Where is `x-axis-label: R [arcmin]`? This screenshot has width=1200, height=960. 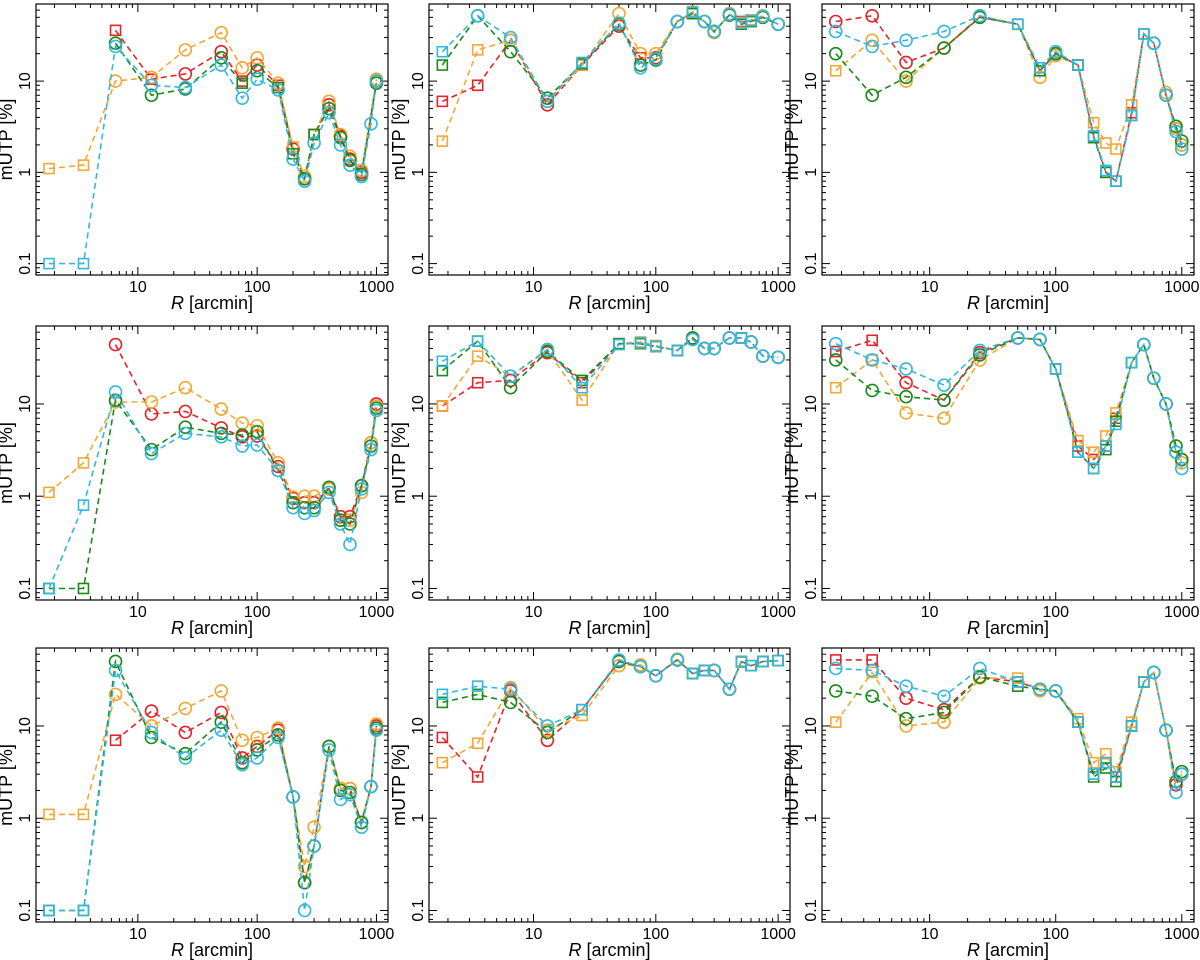
x-axis-label: R [arcmin] is located at coordinates (1008, 628).